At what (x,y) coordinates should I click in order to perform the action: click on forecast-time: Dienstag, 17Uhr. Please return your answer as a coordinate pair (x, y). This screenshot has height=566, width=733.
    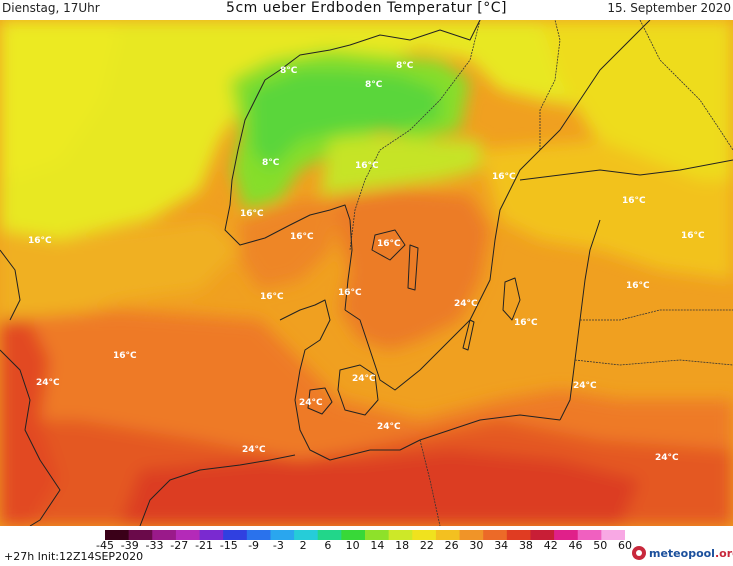
    Looking at the image, I should click on (51, 8).